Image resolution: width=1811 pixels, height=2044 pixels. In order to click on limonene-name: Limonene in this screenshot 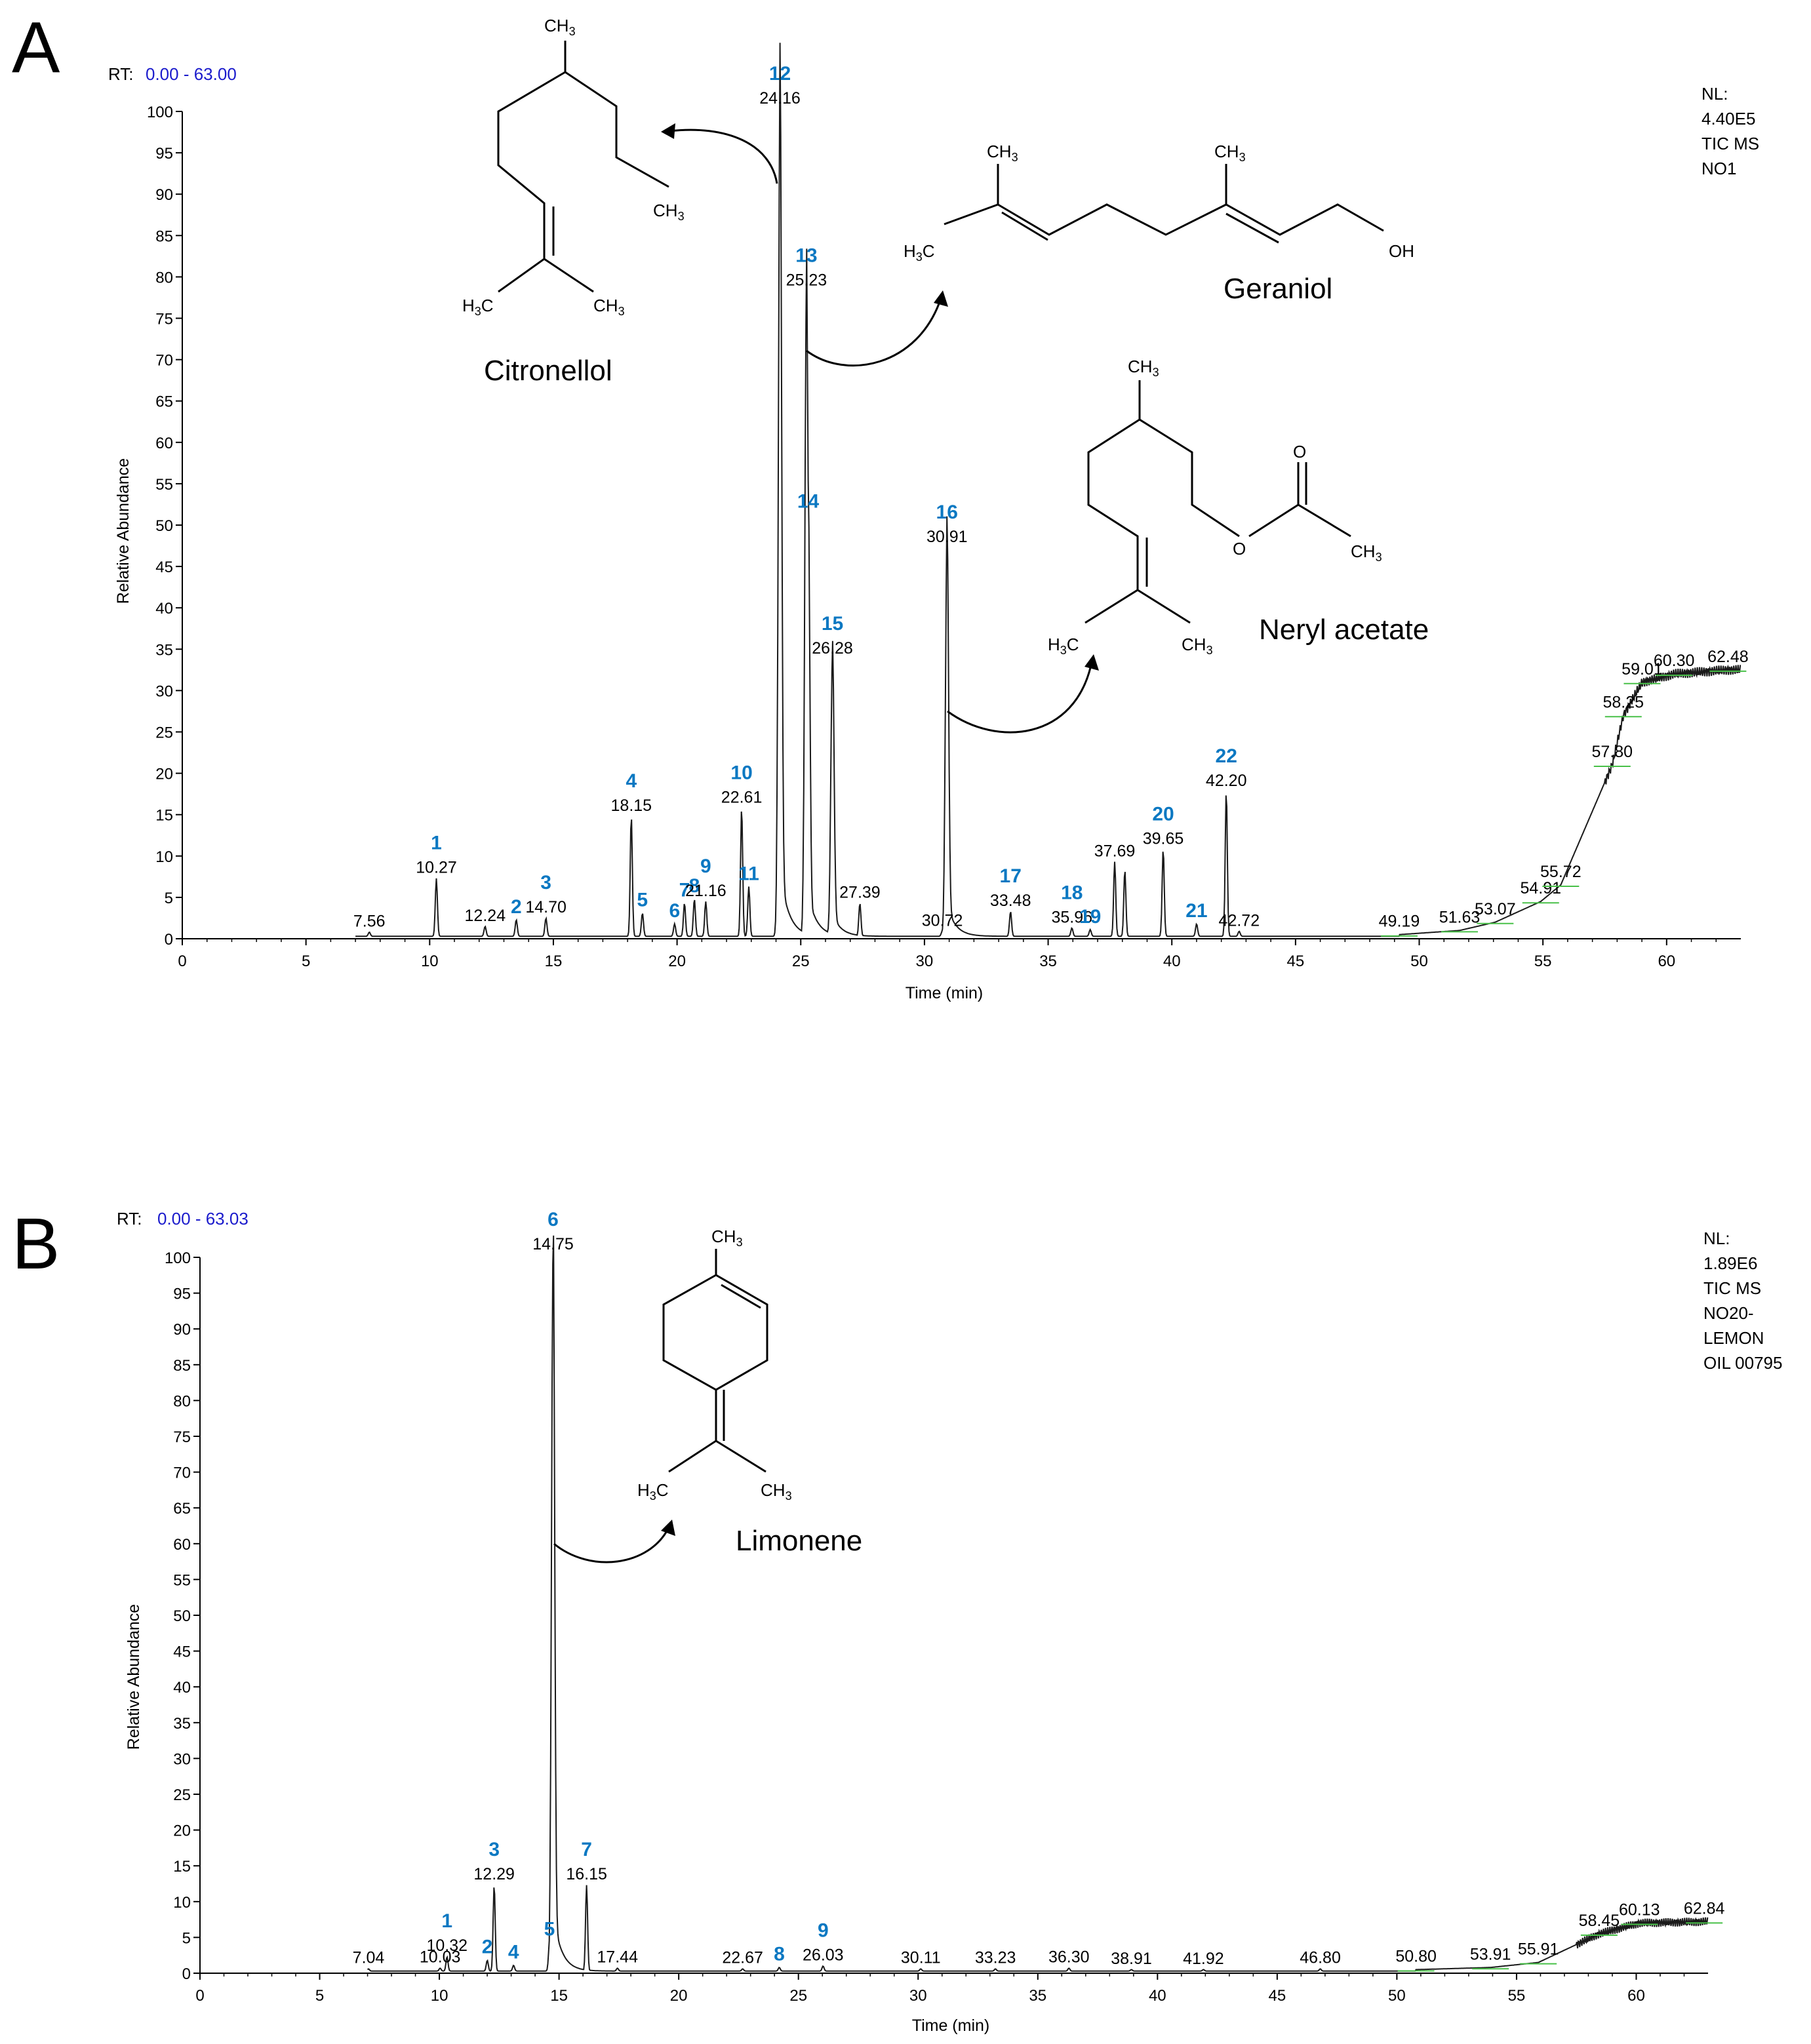, I will do `click(799, 1541)`.